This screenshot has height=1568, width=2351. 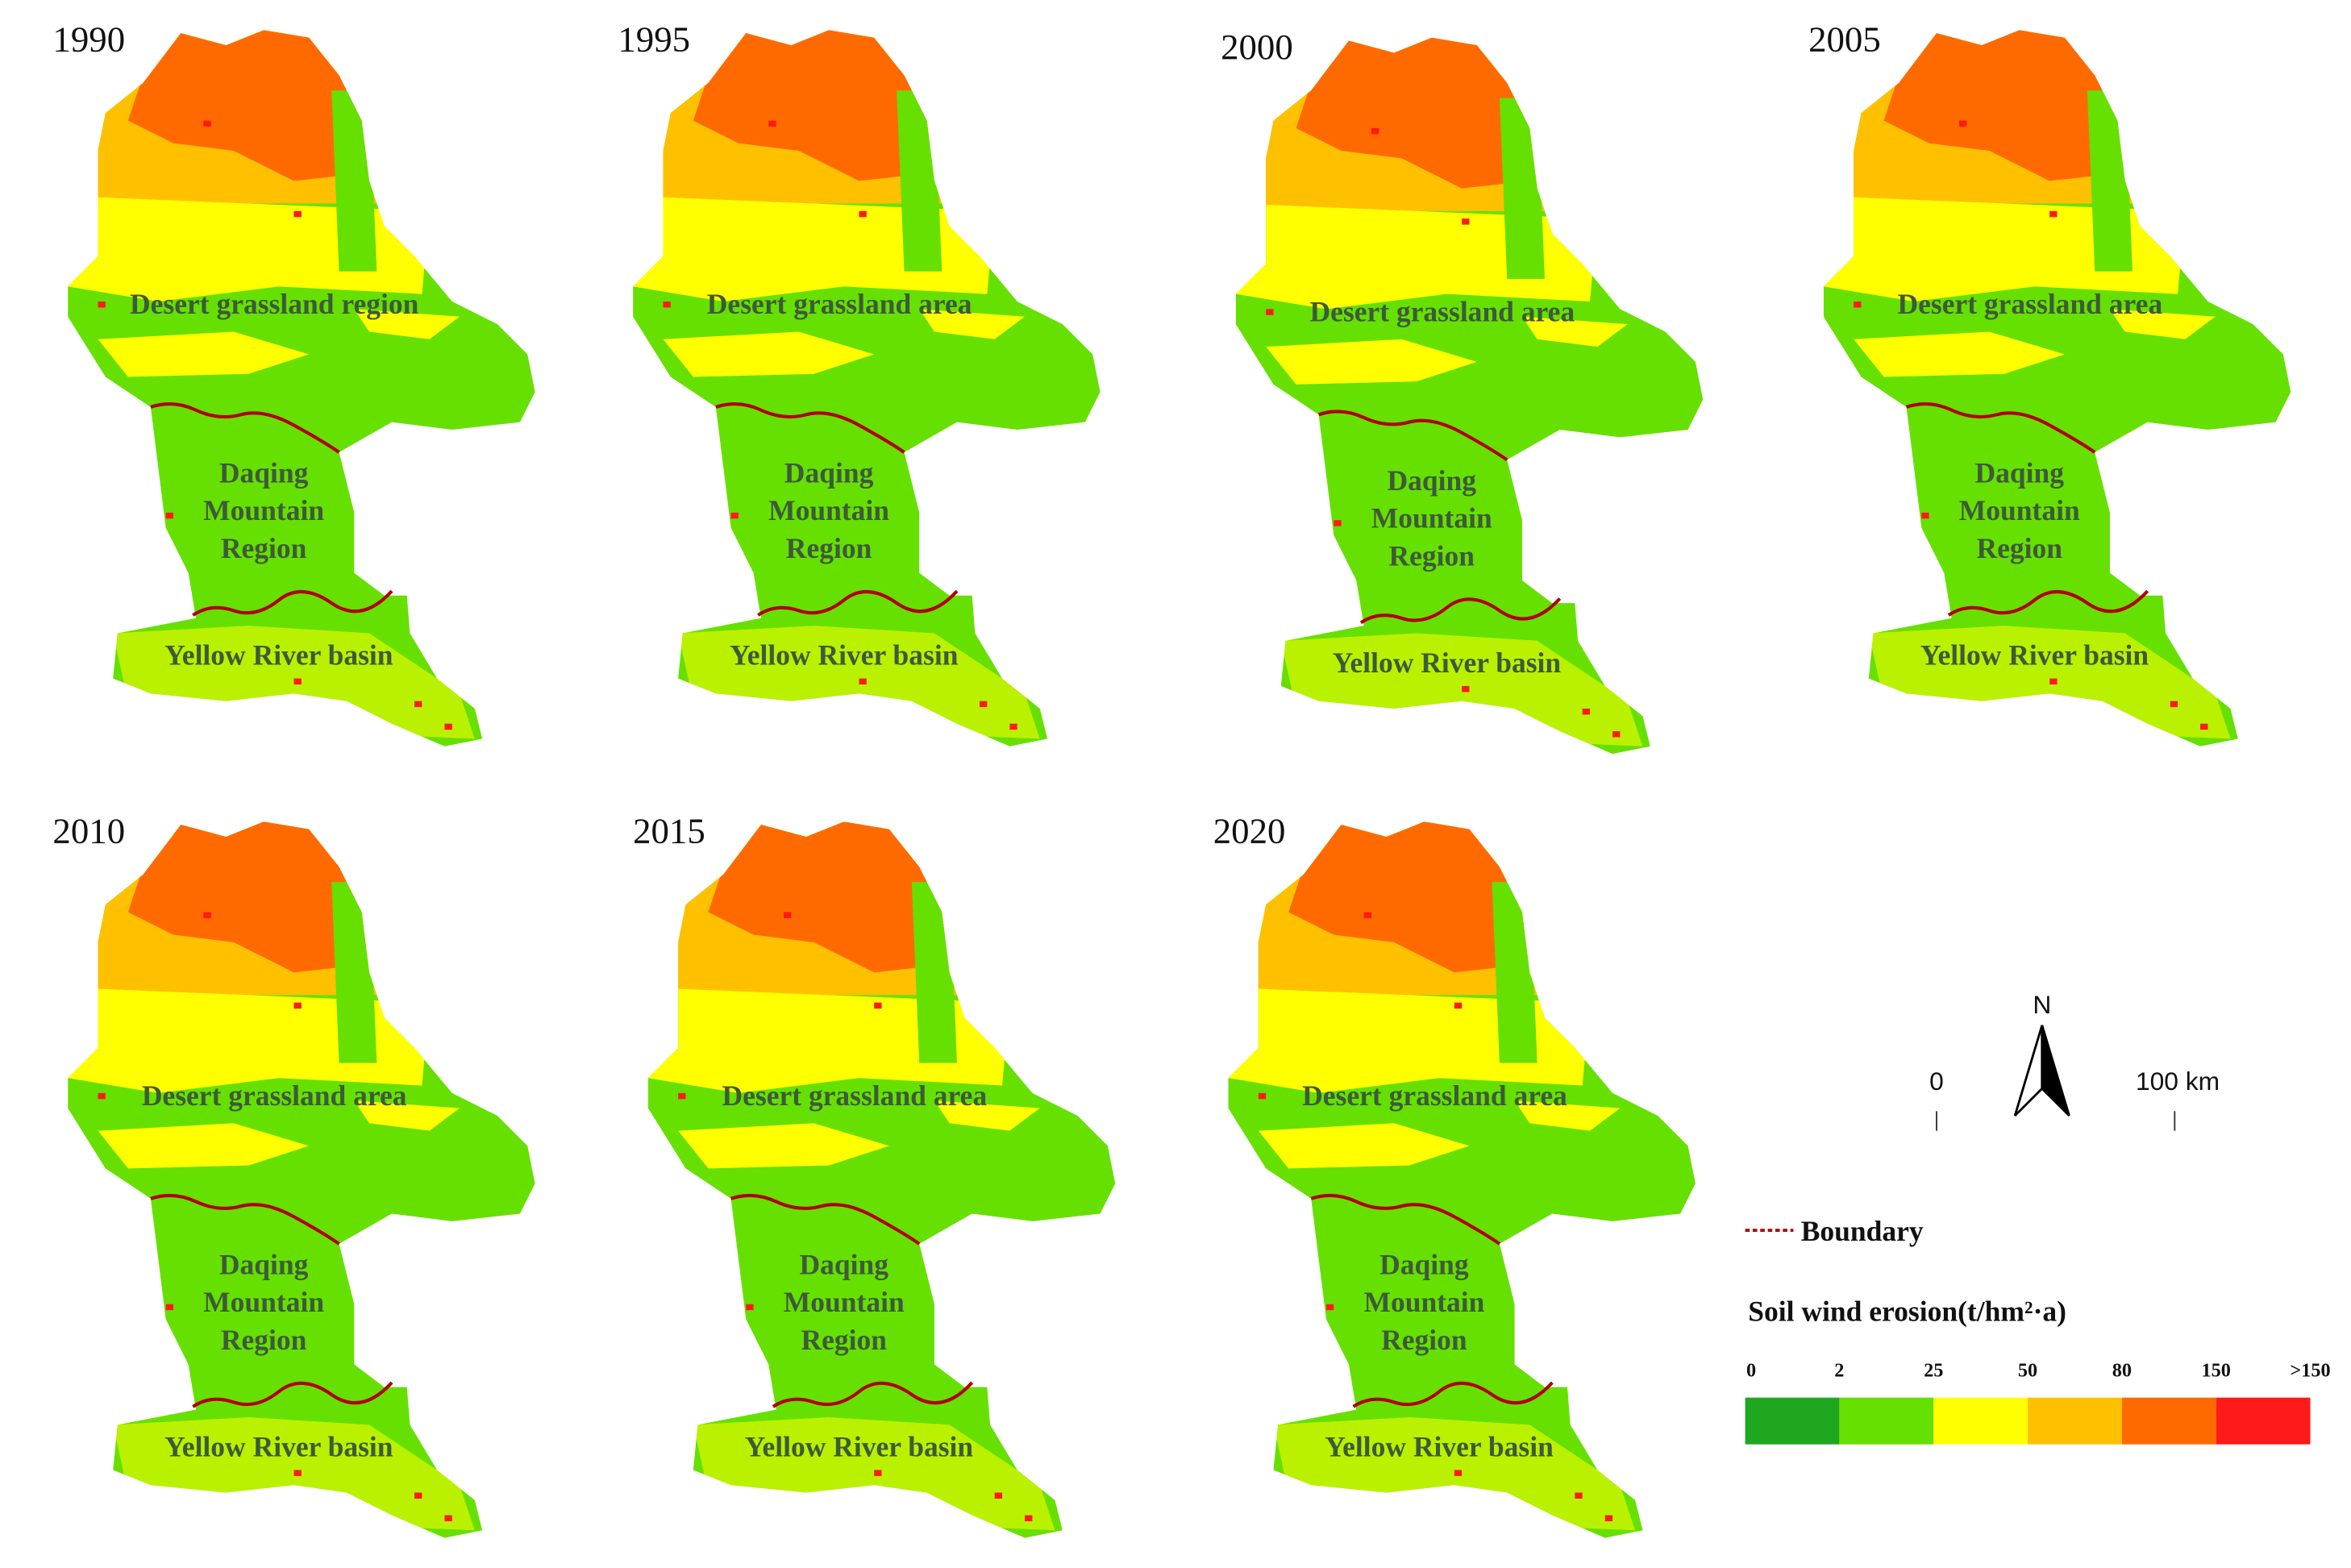 I want to click on legend-break: 50, so click(x=2027, y=1370).